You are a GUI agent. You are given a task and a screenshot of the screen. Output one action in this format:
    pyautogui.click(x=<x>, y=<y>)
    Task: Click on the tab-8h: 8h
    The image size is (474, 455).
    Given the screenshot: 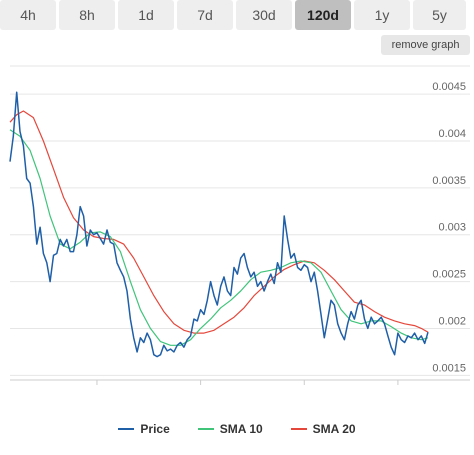 What is the action you would take?
    pyautogui.click(x=87, y=15)
    